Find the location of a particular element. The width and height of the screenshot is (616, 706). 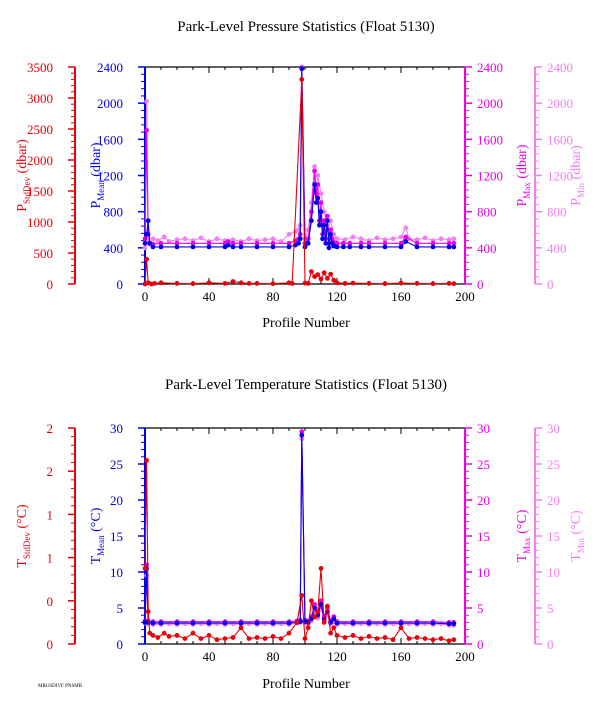

mean-tick-label: 10 is located at coordinates (116, 572).